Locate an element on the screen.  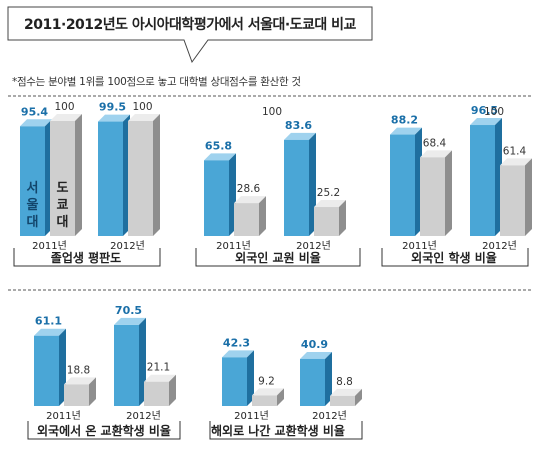
bar-tokyo-2-1-front is located at coordinates (246, 219).